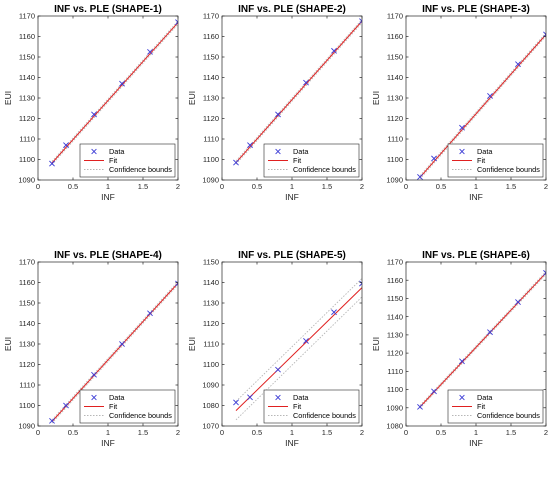 The width and height of the screenshot is (550, 482). I want to click on chart-title: INF vs. PLE (SHAPE-4), so click(108, 255).